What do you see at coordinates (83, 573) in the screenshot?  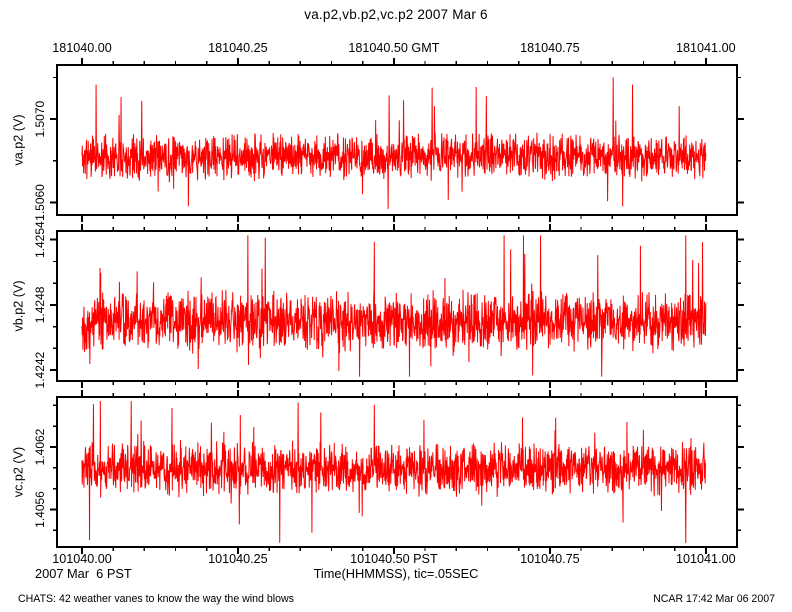 I see `date-pst-label: 2007 Mar 6 PST` at bounding box center [83, 573].